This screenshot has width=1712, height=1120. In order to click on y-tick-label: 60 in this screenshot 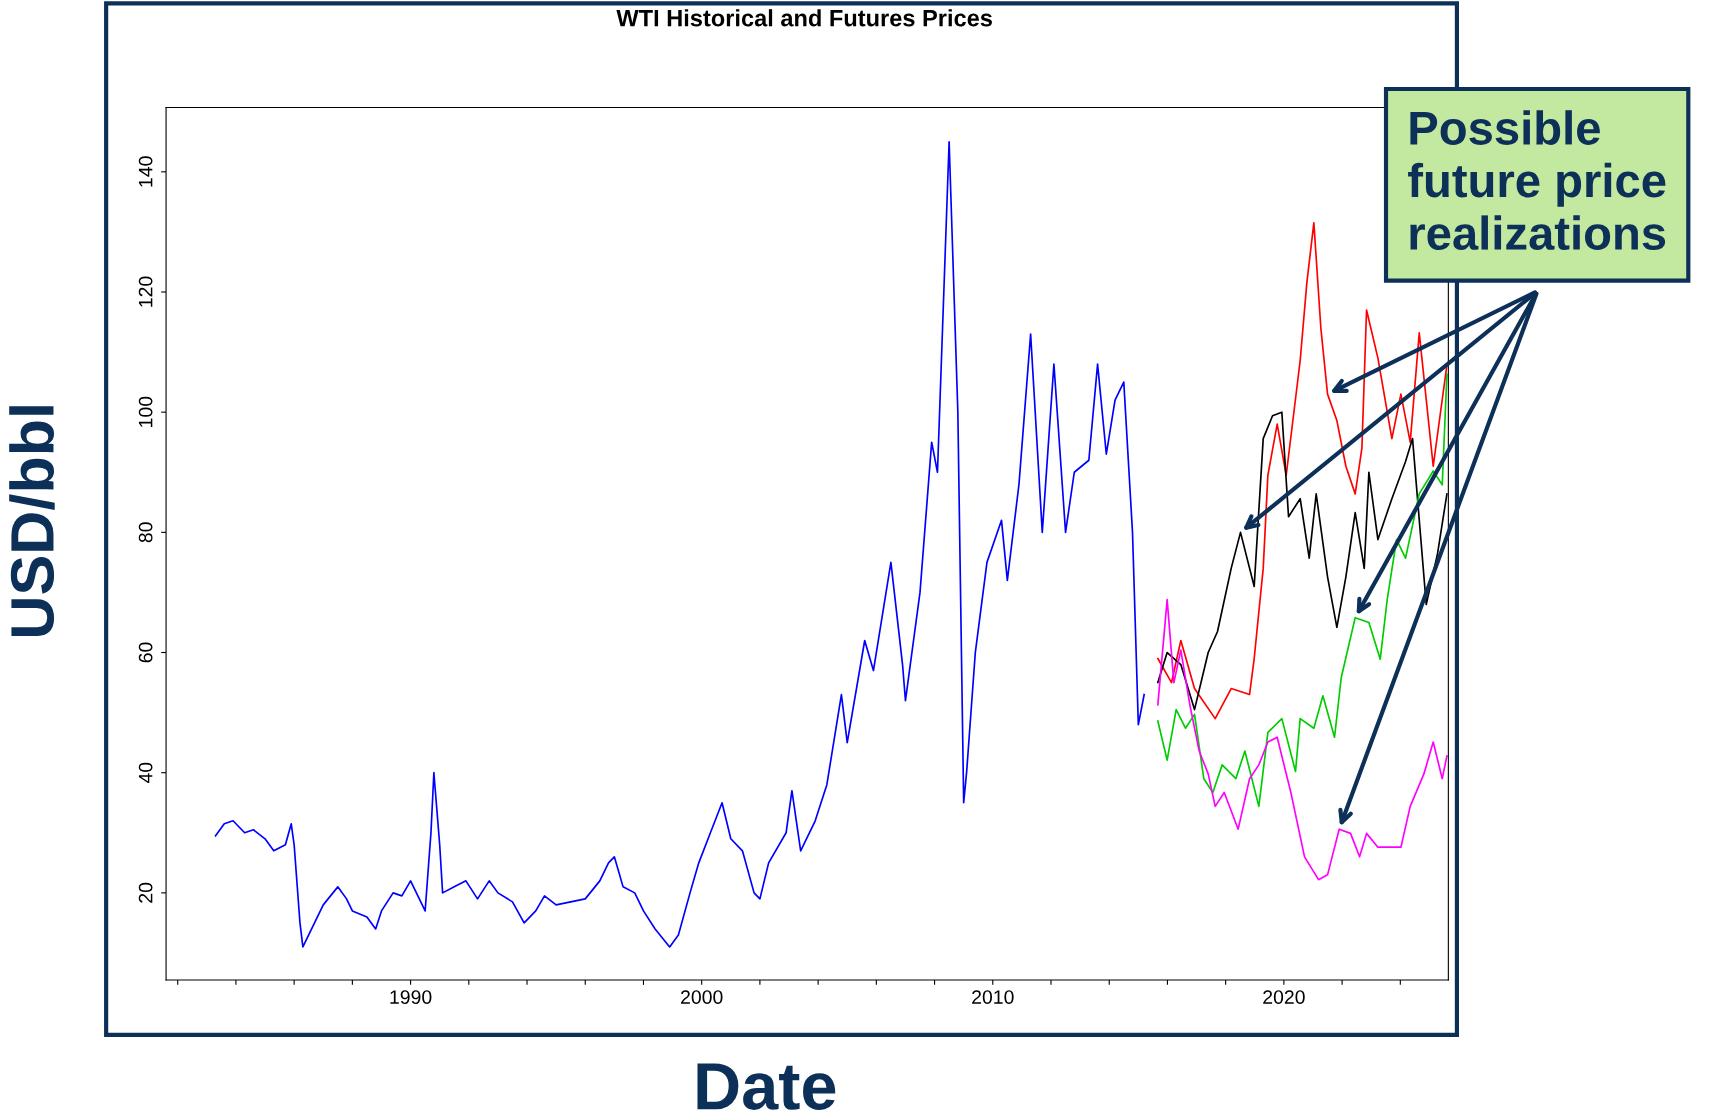, I will do `click(145, 652)`.